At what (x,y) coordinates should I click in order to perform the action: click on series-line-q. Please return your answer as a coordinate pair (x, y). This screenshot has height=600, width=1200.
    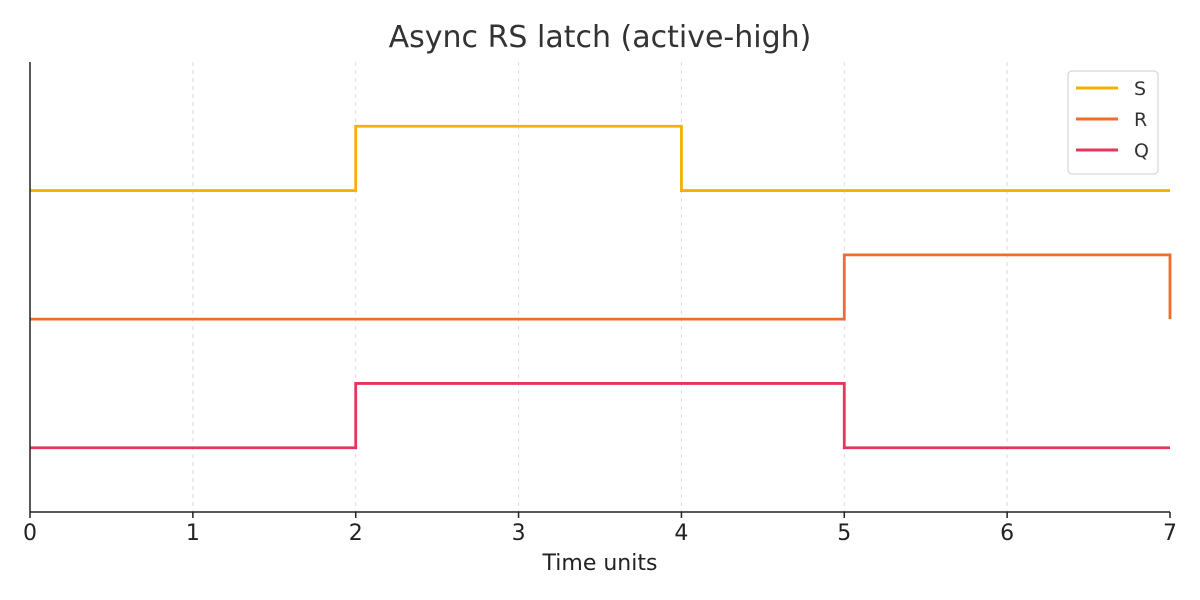
    Looking at the image, I should click on (600, 416).